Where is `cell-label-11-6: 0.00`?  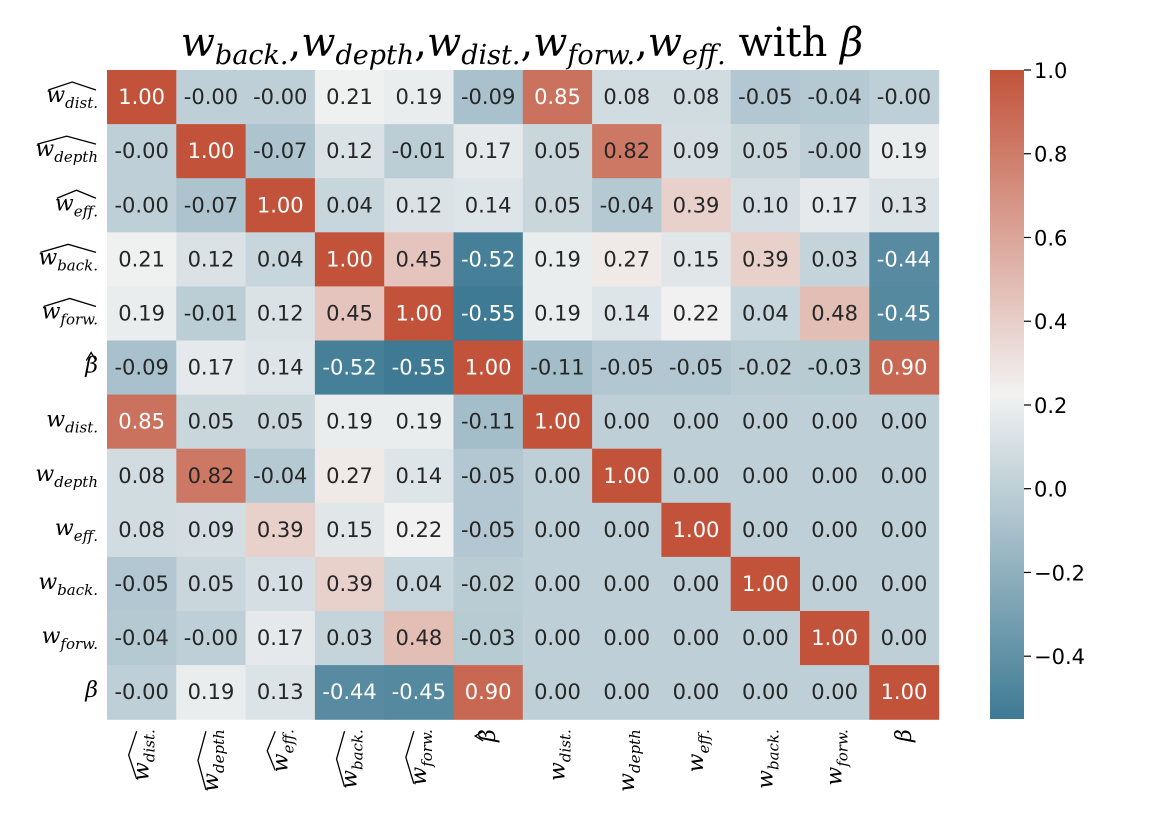
cell-label-11-6: 0.00 is located at coordinates (557, 692).